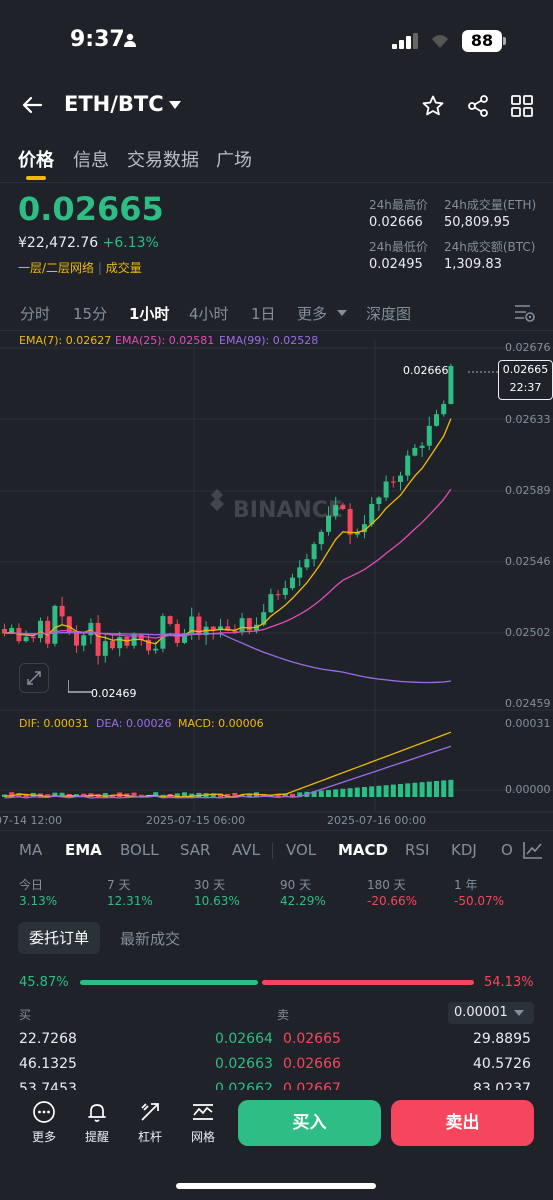 The width and height of the screenshot is (553, 1200). I want to click on alert-button: 提醒, so click(97, 1123).